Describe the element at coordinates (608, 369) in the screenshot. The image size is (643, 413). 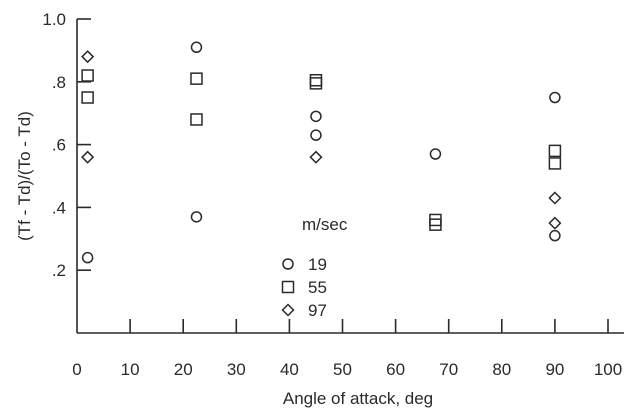
I see `x-tick-label: 100` at that location.